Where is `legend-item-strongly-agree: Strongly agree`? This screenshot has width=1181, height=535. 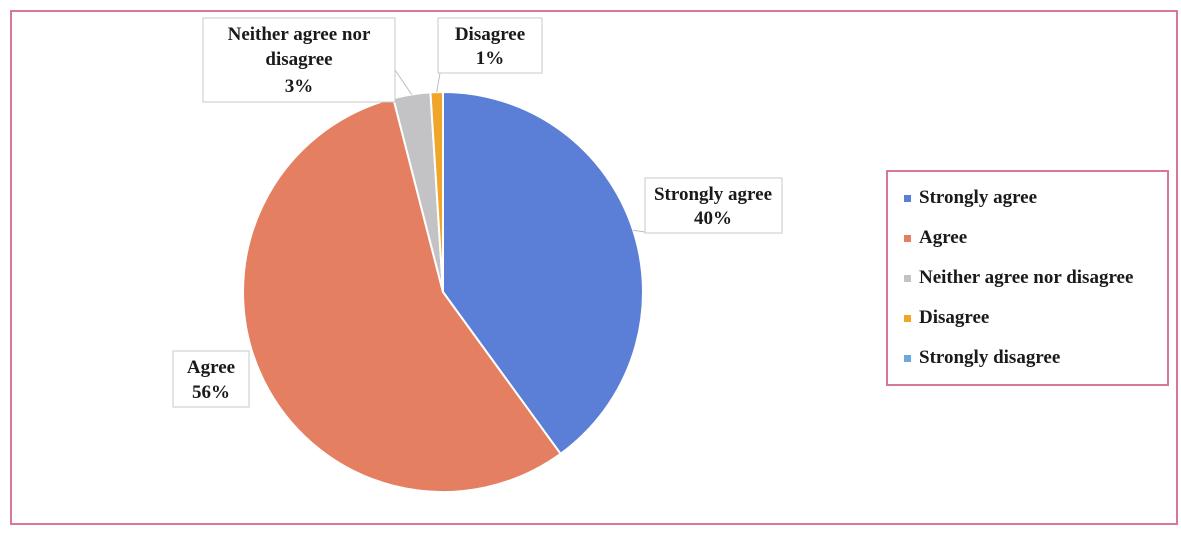
legend-item-strongly-agree: Strongly agree is located at coordinates (970, 198).